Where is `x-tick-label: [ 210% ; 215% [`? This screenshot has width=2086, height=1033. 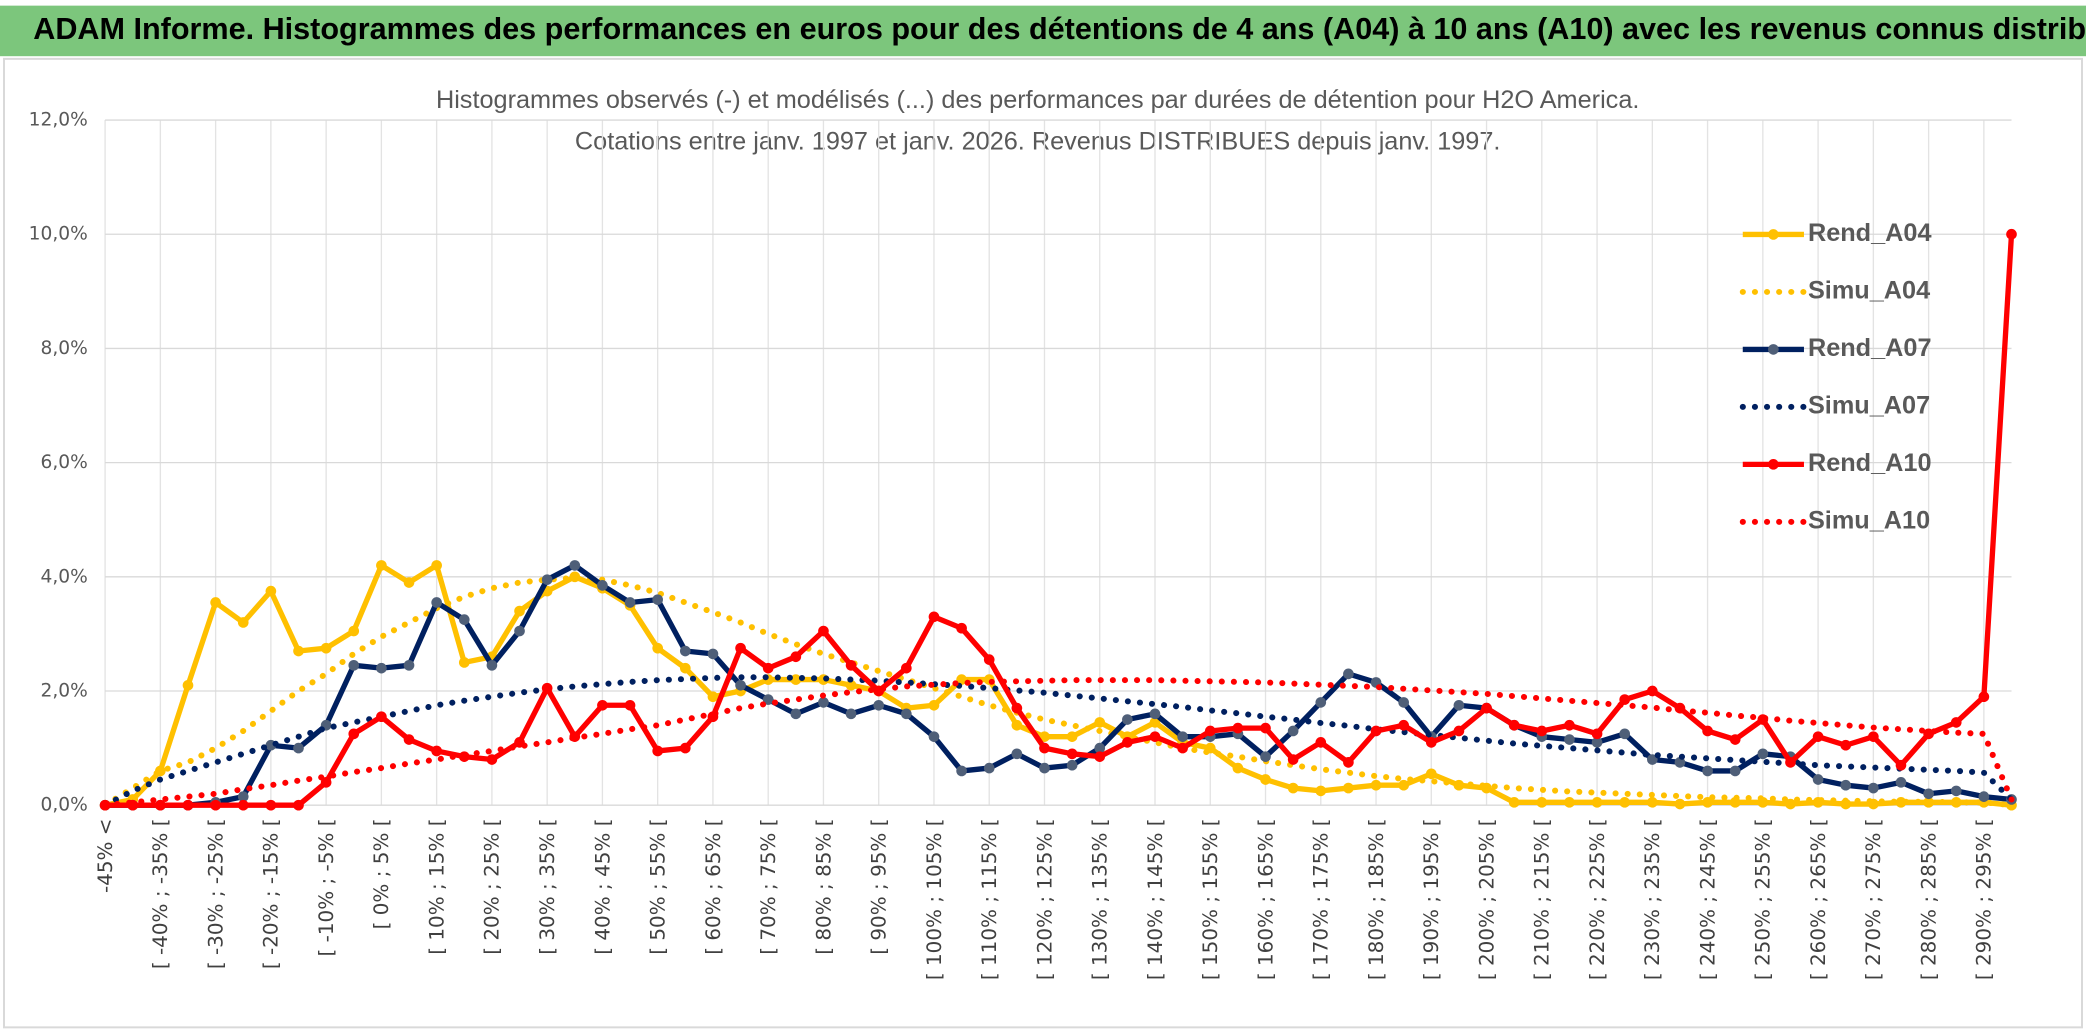
x-tick-label: [ 210% ; 215% [ is located at coordinates (1542, 899).